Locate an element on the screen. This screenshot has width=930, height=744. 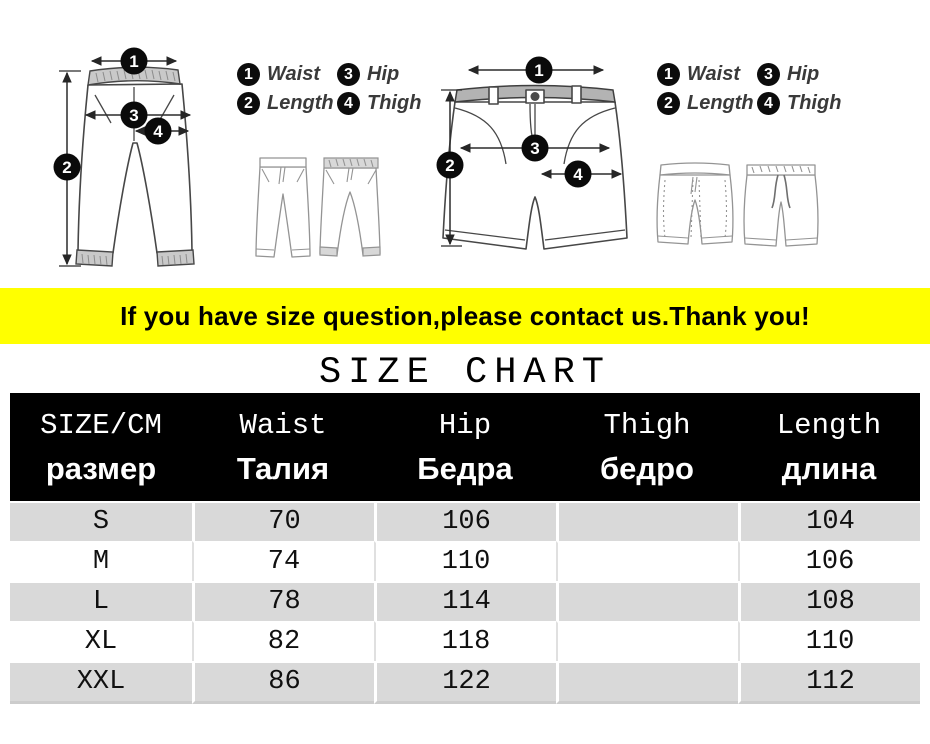
measurement-legend-left: 1 Waist 3 Hip 2 Length 4 Thigh is located at coordinates (329, 89).